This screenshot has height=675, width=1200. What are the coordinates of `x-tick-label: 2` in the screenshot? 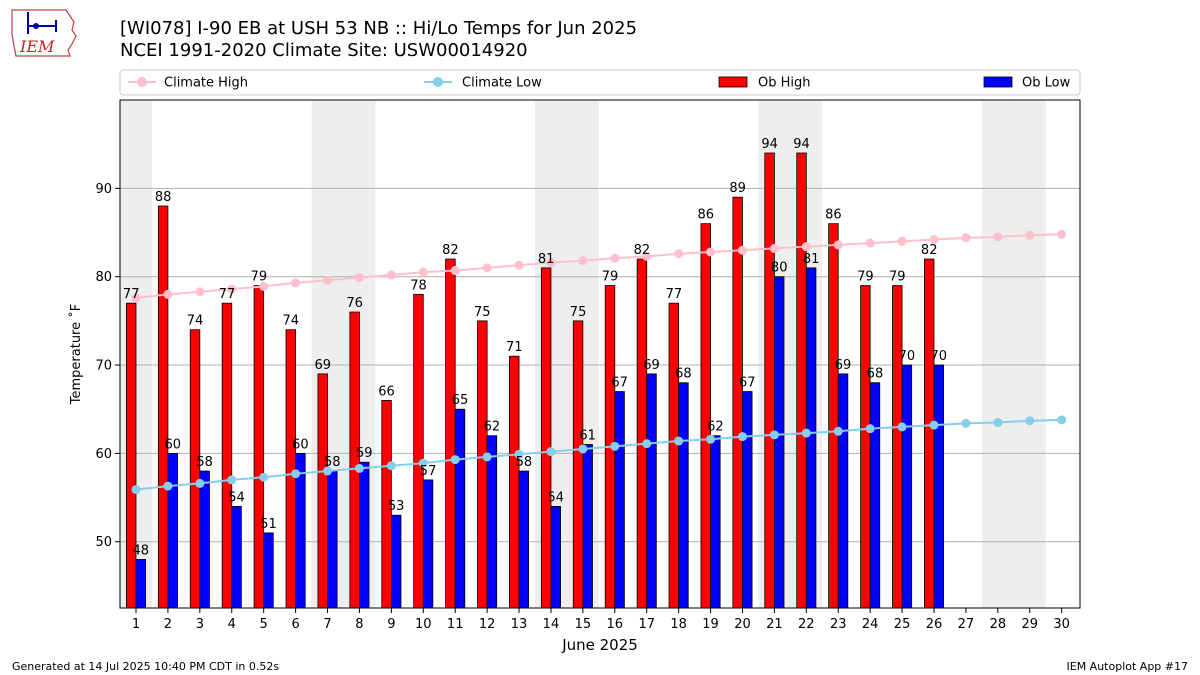 It's located at (168, 624).